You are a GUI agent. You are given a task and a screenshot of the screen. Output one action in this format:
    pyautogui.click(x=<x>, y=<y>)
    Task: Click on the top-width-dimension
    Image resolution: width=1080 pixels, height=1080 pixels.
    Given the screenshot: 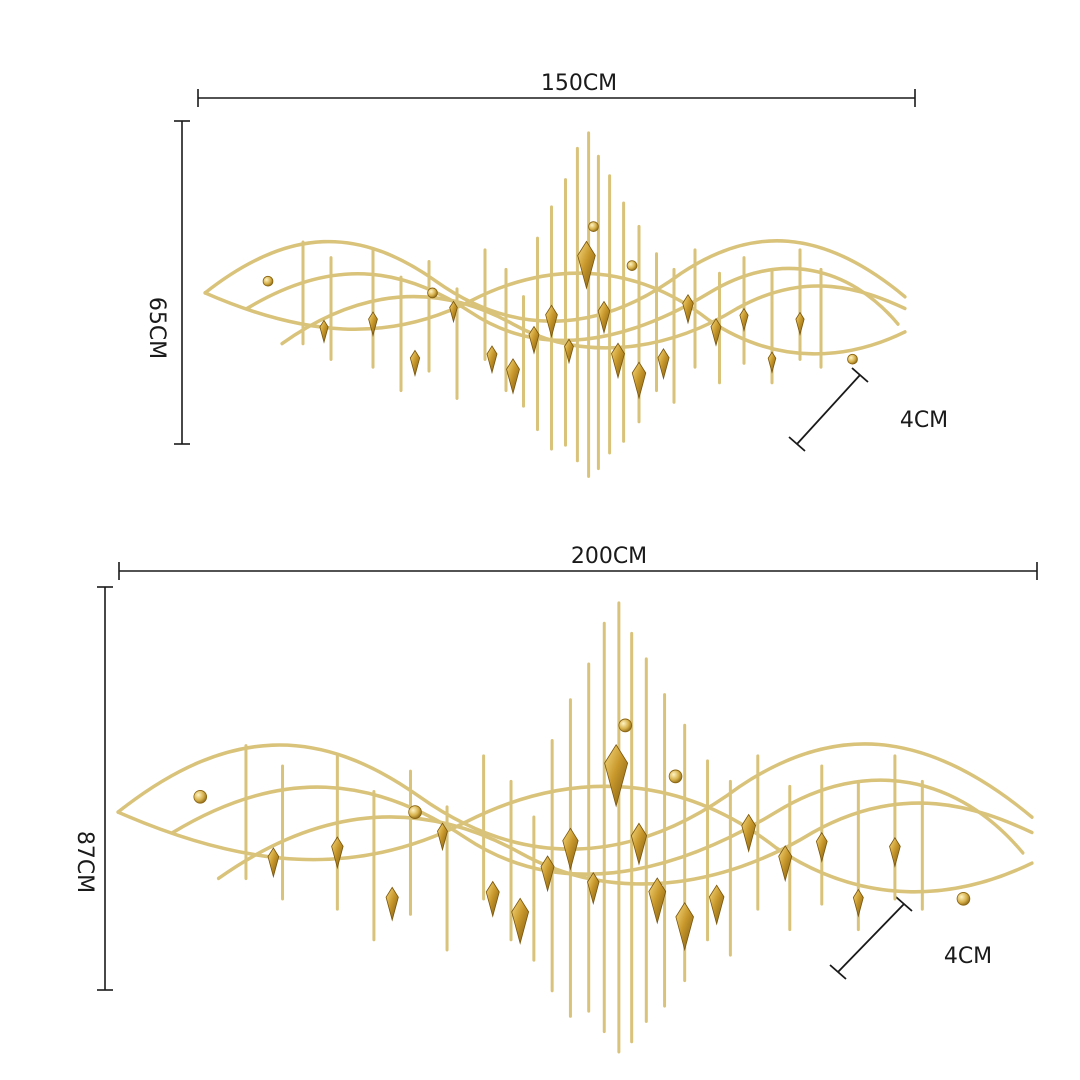 What is the action you would take?
    pyautogui.click(x=556, y=98)
    